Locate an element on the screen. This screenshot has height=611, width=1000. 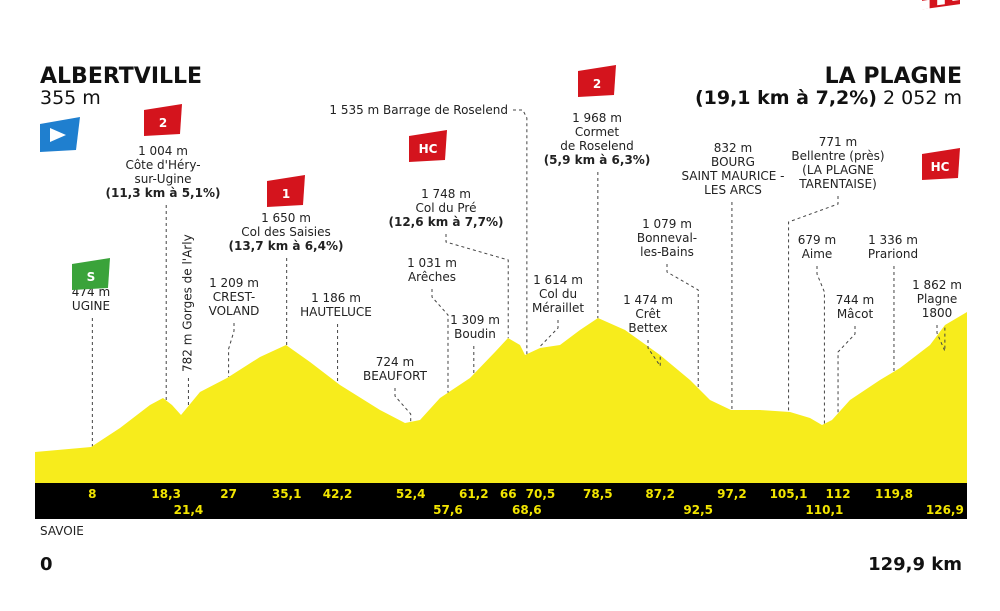
category-icon: S is located at coordinates (91, 274).